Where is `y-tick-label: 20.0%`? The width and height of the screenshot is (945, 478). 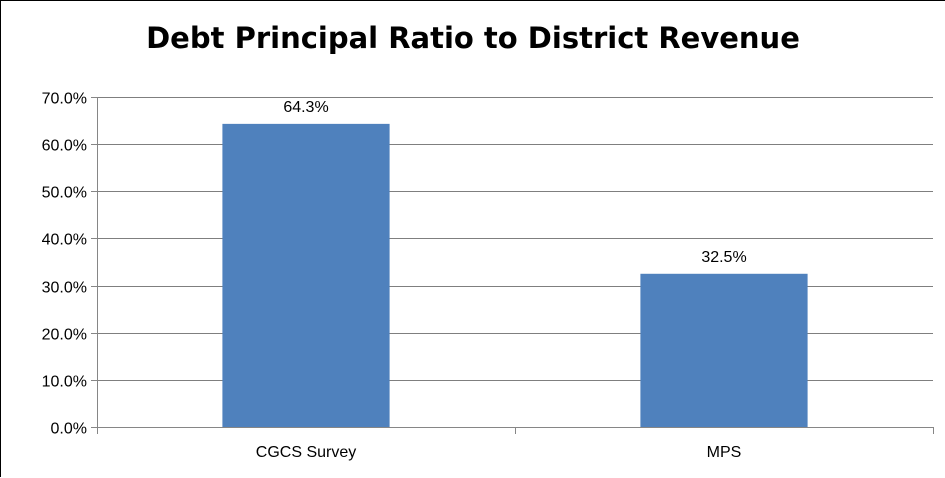 y-tick-label: 20.0% is located at coordinates (64, 335).